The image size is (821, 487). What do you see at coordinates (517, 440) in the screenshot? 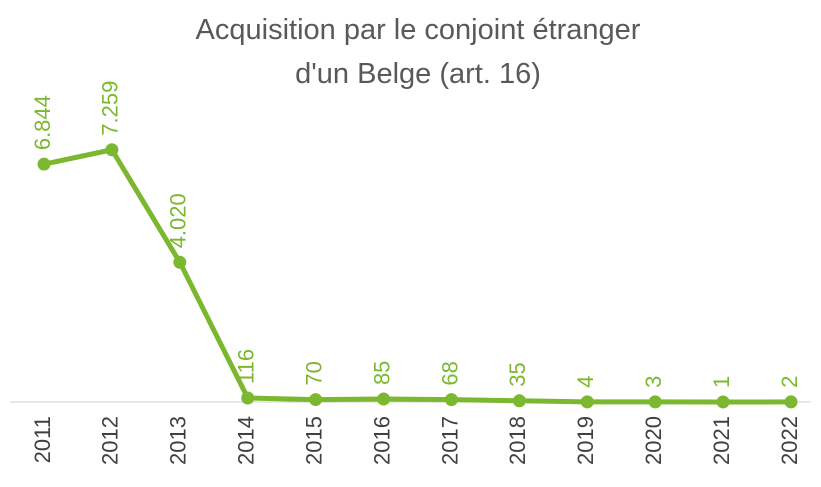
I see `x-tick-label: 2018` at bounding box center [517, 440].